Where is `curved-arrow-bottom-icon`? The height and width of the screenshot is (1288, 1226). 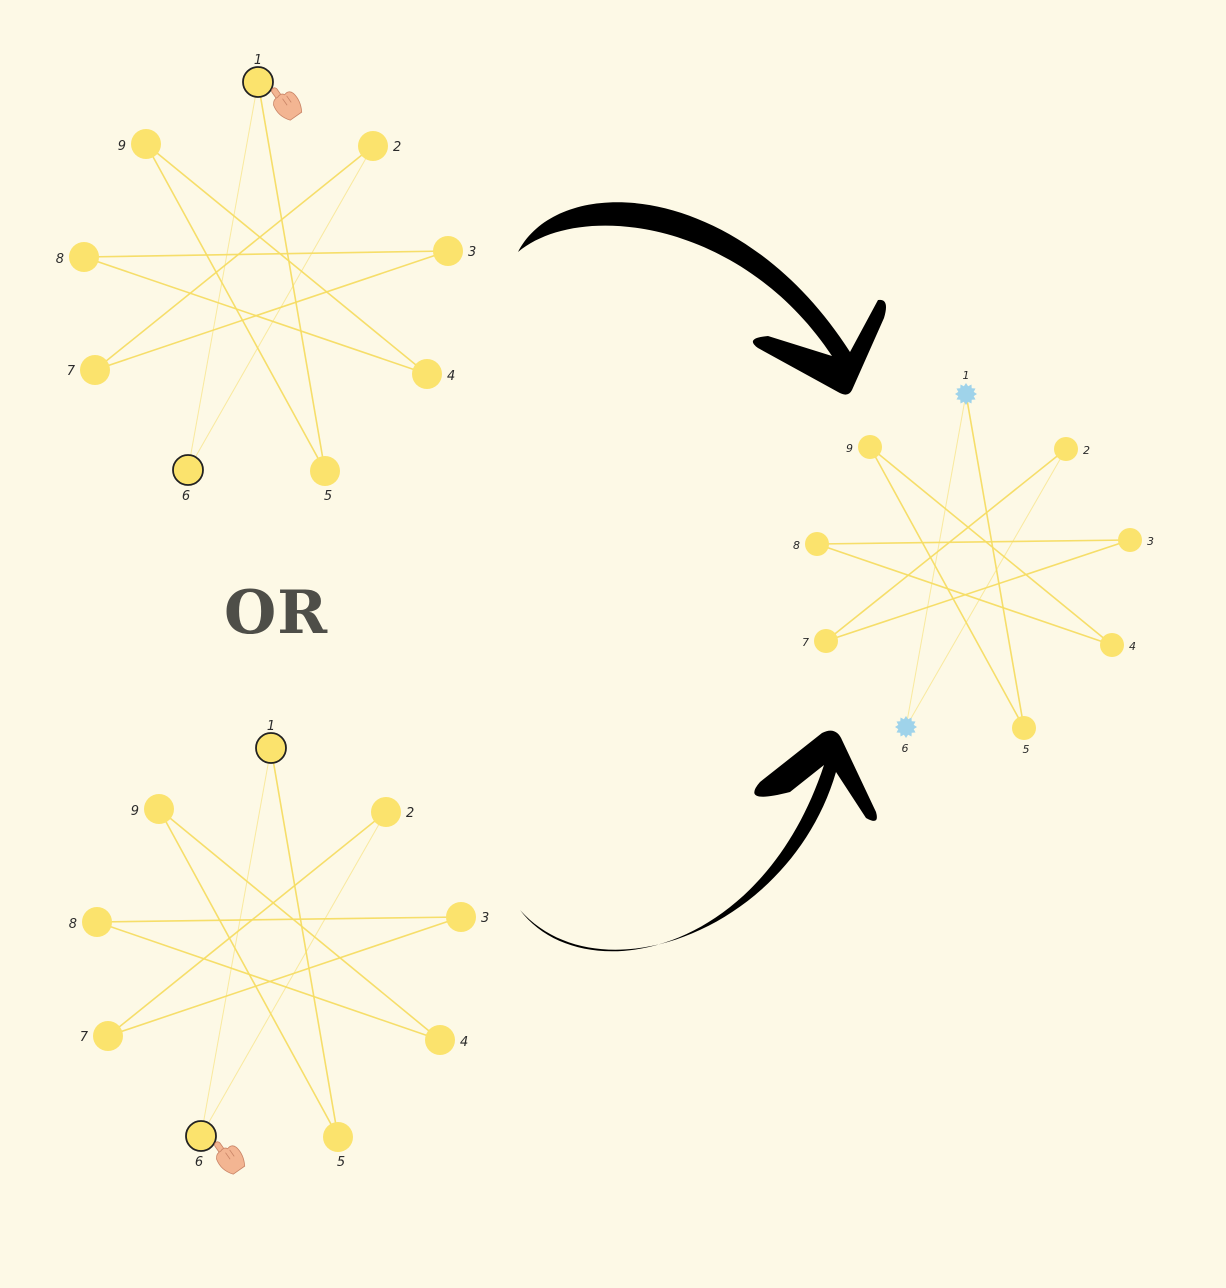
curved-arrow-bottom-icon is located at coordinates (698, 841).